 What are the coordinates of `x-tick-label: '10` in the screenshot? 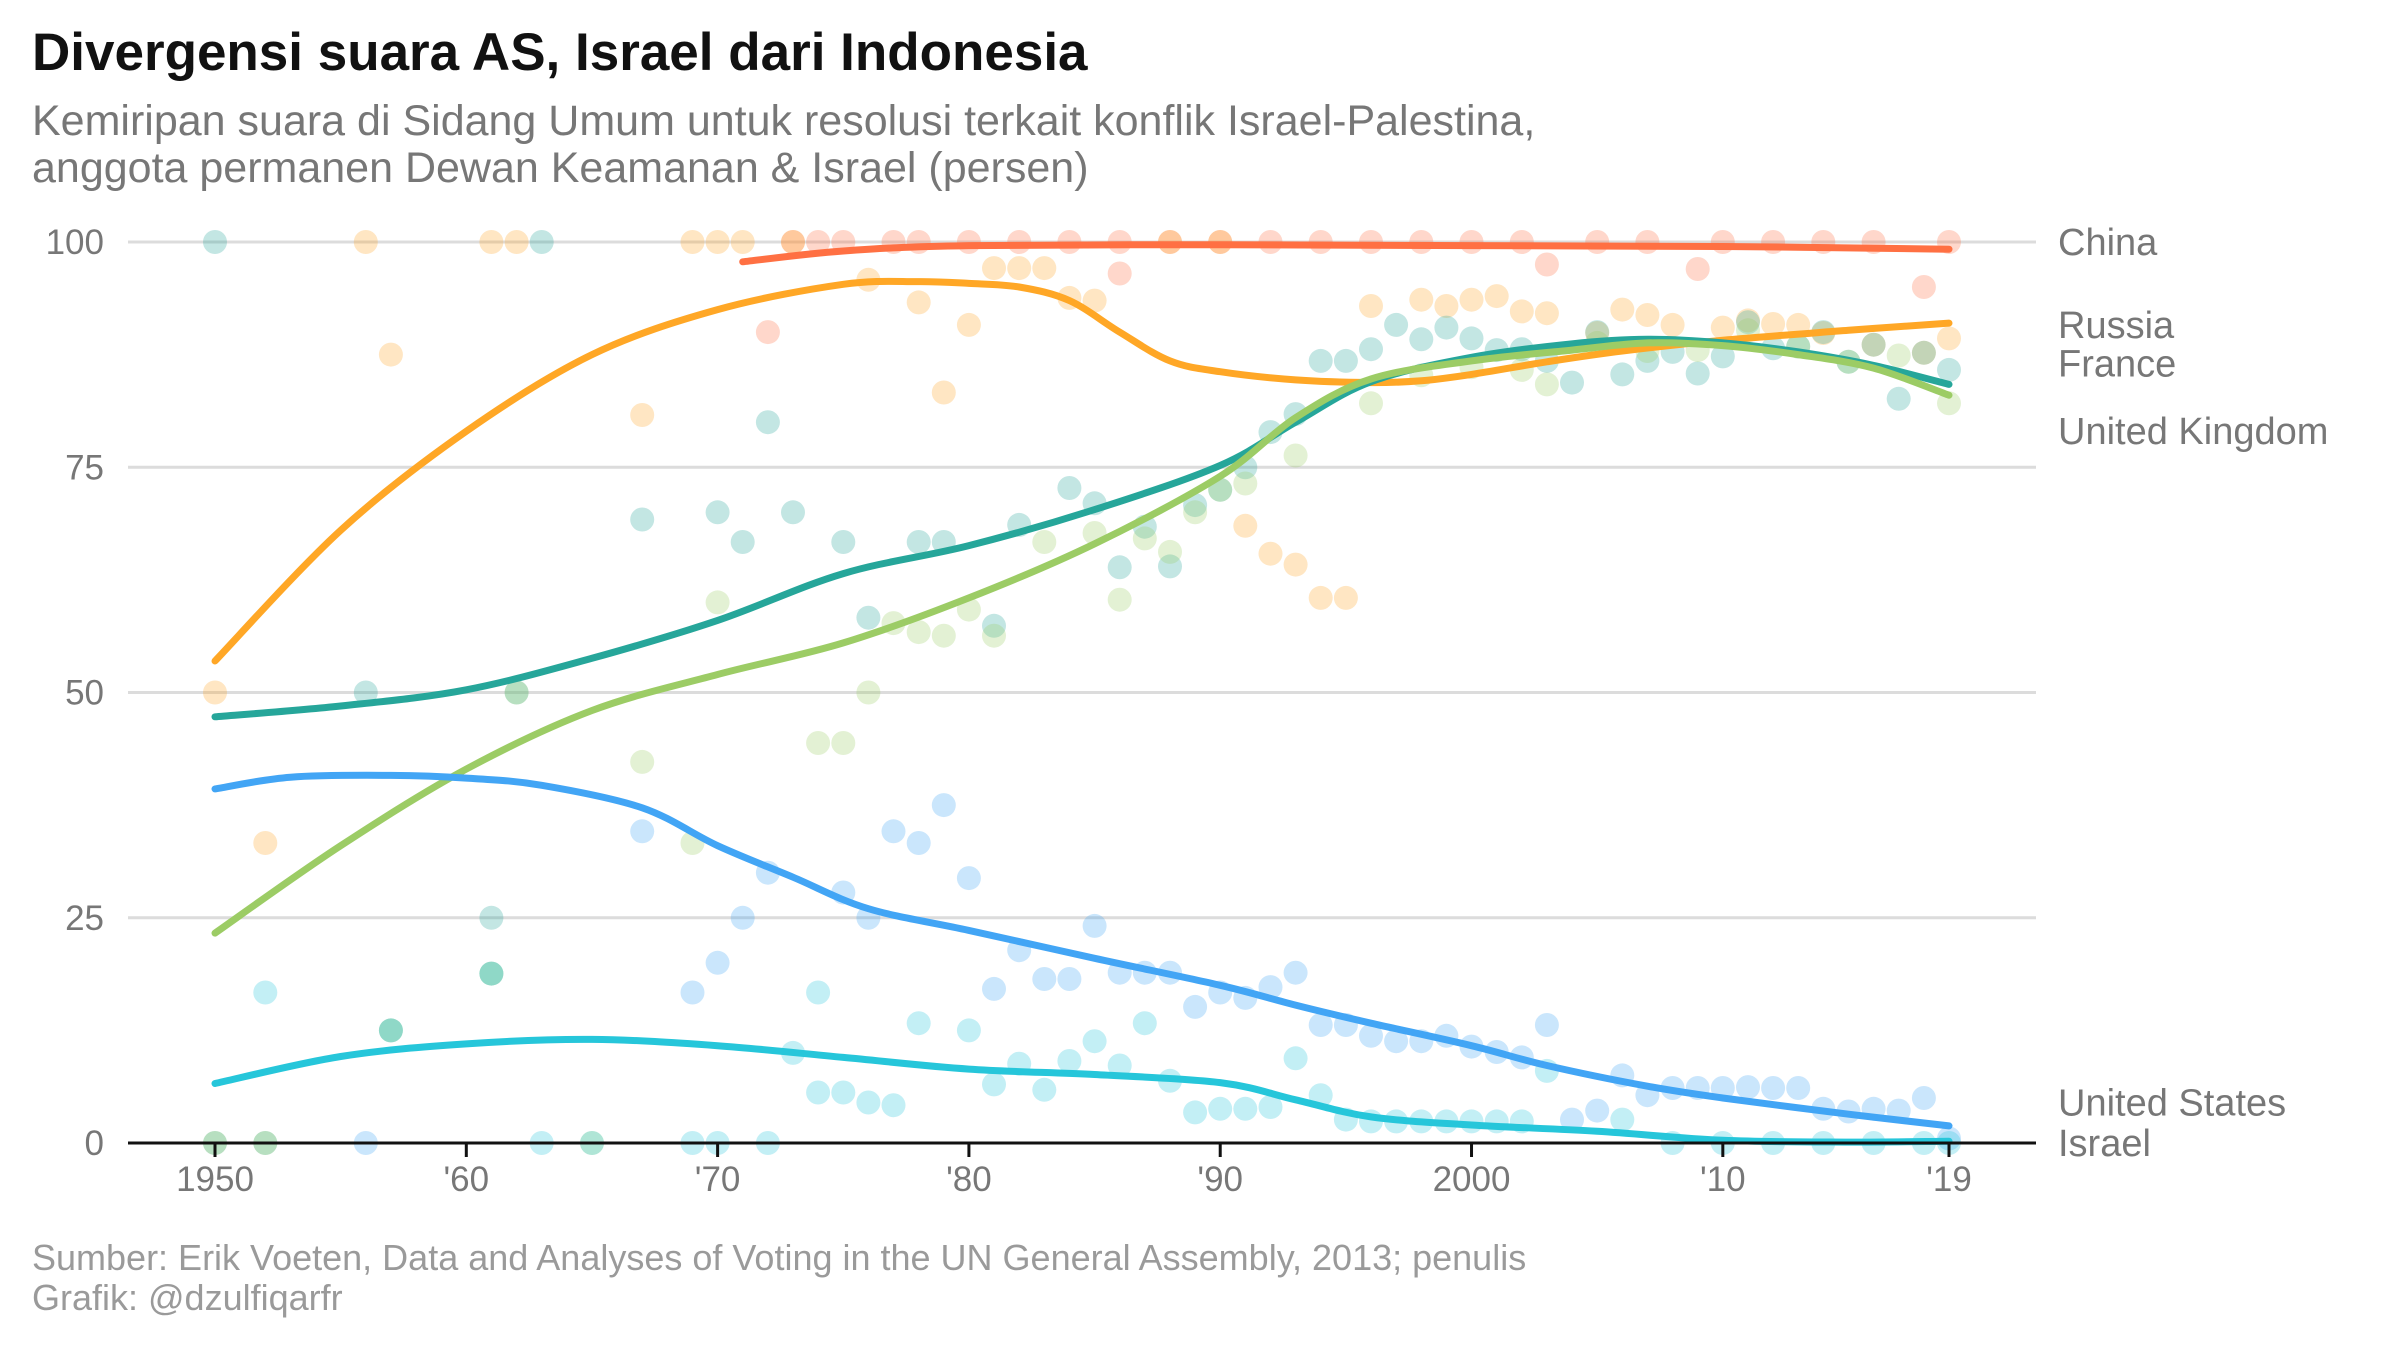 It's located at (1723, 1179).